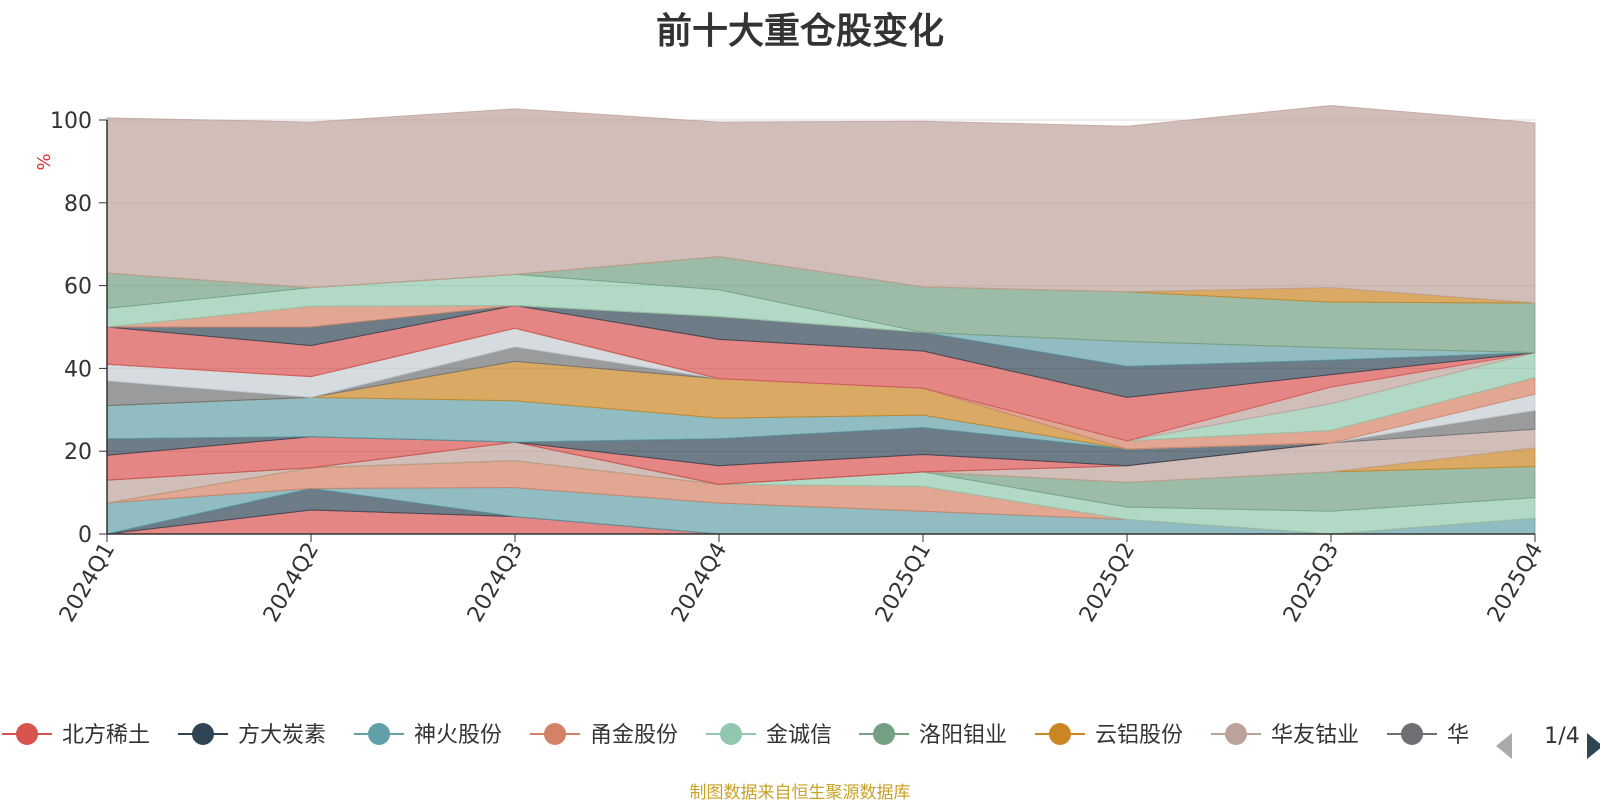  What do you see at coordinates (78, 204) in the screenshot?
I see `y-tick-label-80: 80` at bounding box center [78, 204].